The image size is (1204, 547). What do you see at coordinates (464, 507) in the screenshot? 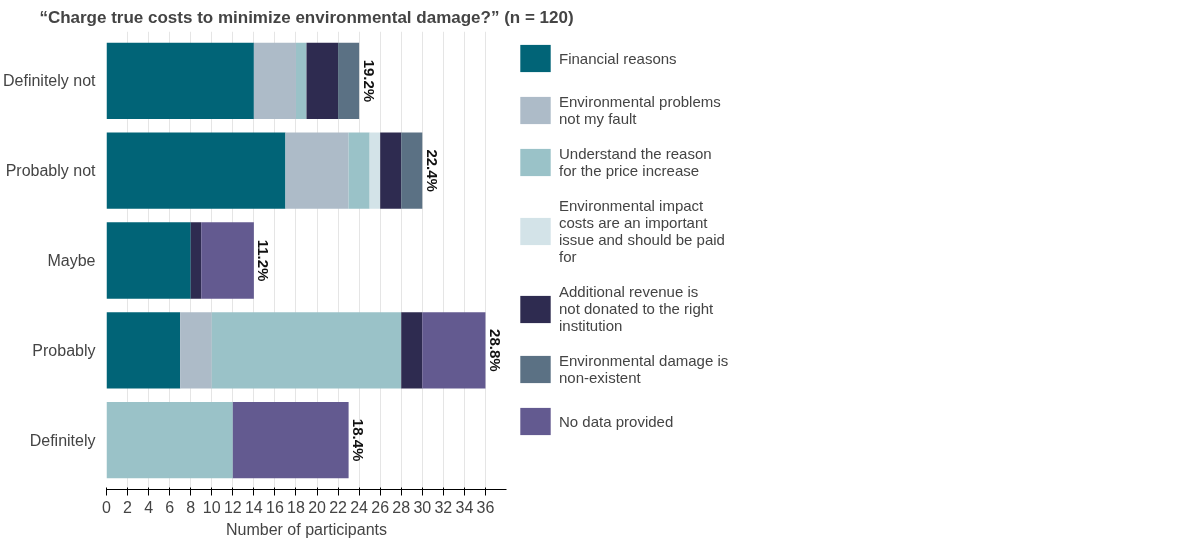
I see `x-tick-label: 34` at bounding box center [464, 507].